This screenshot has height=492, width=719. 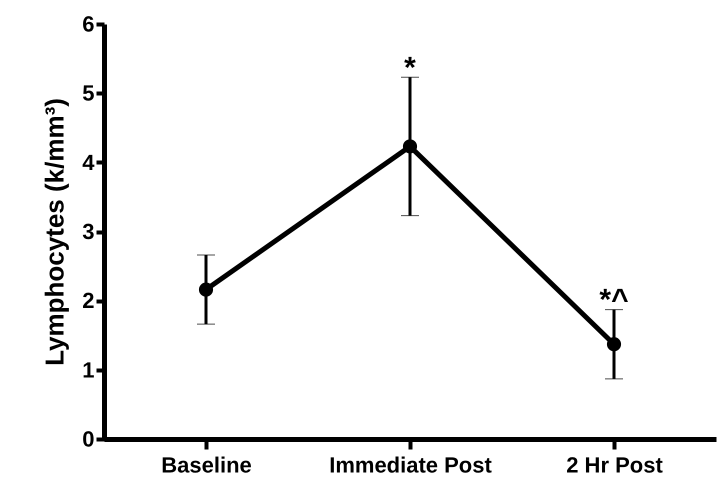 What do you see at coordinates (410, 67) in the screenshot?
I see `data-label: *` at bounding box center [410, 67].